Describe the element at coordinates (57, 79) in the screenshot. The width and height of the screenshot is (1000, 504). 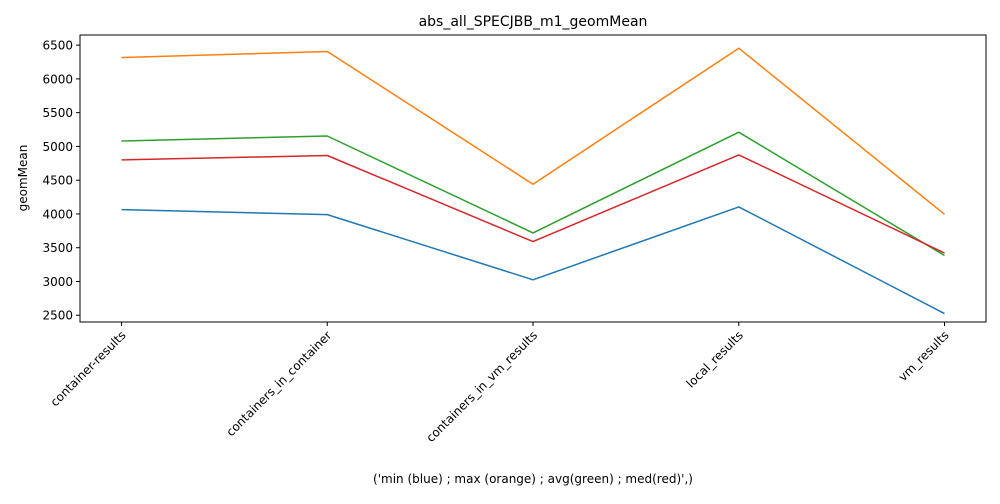
I see `y-tick-label: 6000` at that location.